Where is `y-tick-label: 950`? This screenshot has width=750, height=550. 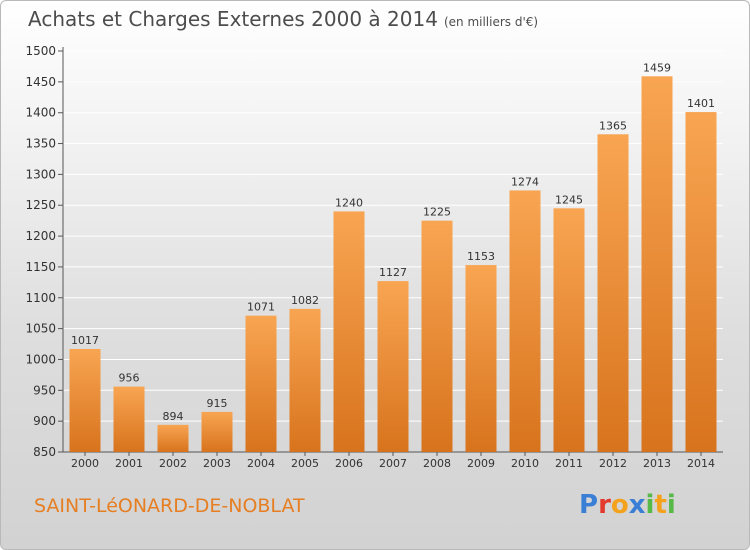 y-tick-label: 950 is located at coordinates (44, 390).